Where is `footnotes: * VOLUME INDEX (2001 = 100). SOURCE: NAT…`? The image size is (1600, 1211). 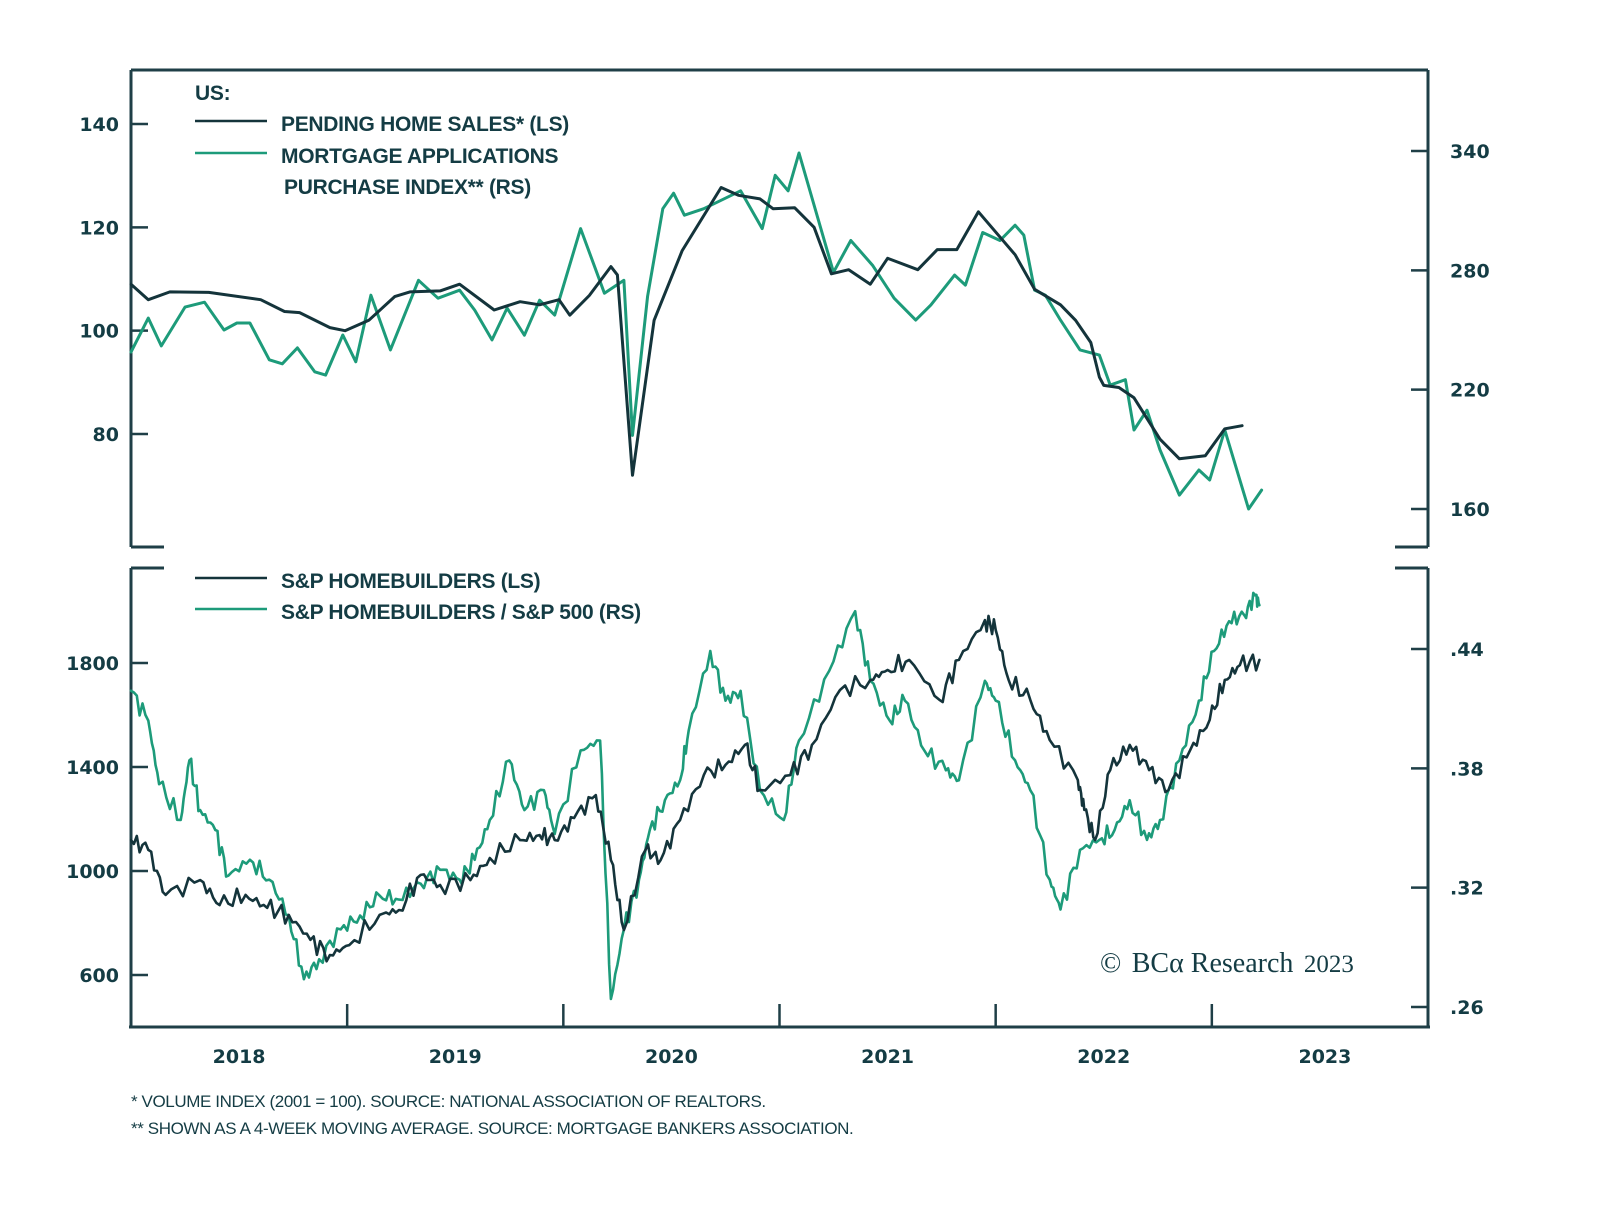
footnotes: * VOLUME INDEX (2001 = 100). SOURCE: NAT… is located at coordinates (492, 1115).